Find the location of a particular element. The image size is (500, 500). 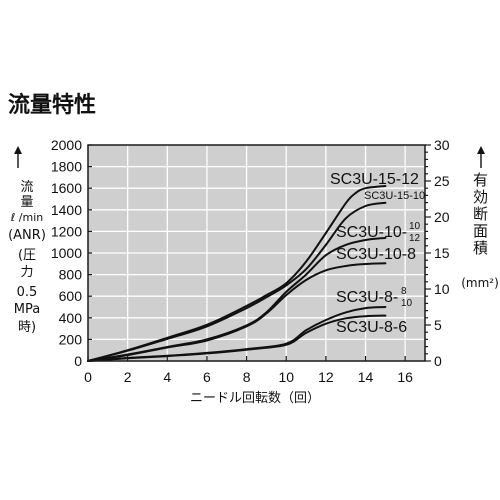

y-tick-label: 400 is located at coordinates (71, 318).